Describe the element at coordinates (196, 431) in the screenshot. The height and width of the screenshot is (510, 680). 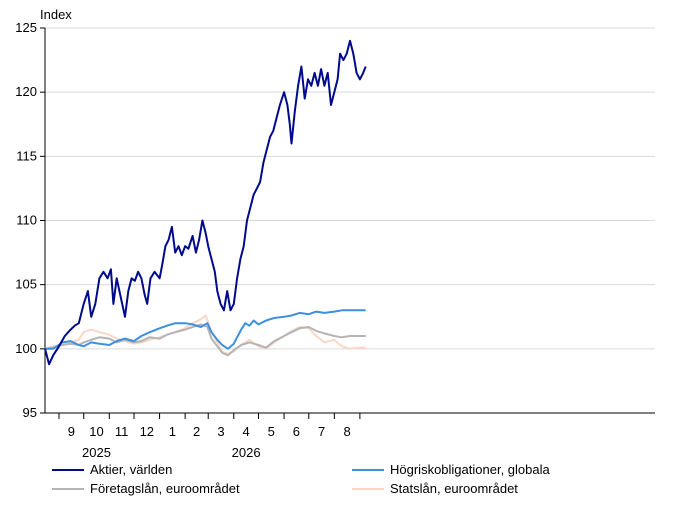
I see `x-tick-label-2025-02: 2` at that location.